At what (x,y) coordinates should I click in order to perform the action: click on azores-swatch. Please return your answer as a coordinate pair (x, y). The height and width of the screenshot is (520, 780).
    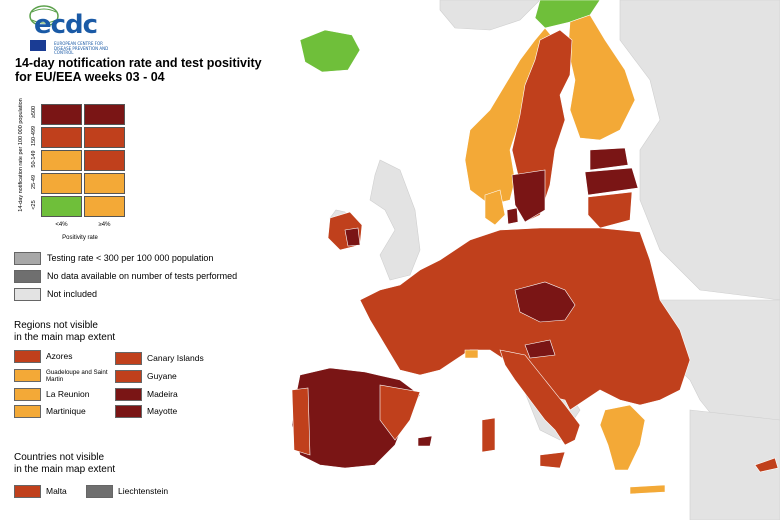
    Looking at the image, I should click on (27, 356).